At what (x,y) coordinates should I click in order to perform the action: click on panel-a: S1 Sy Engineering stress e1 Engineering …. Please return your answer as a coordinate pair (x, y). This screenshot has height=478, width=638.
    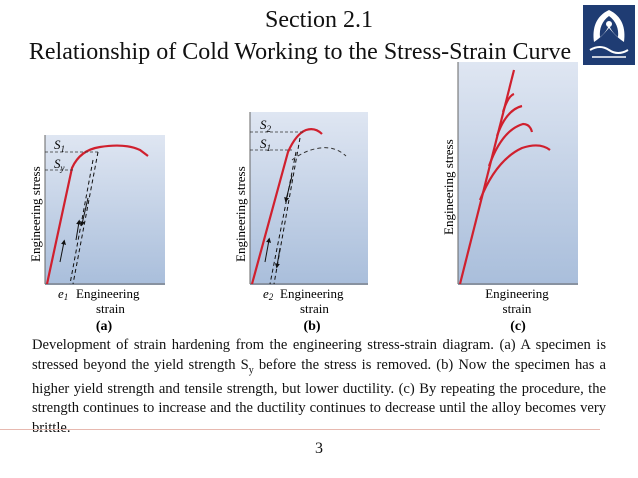
    Looking at the image, I should click on (96, 234).